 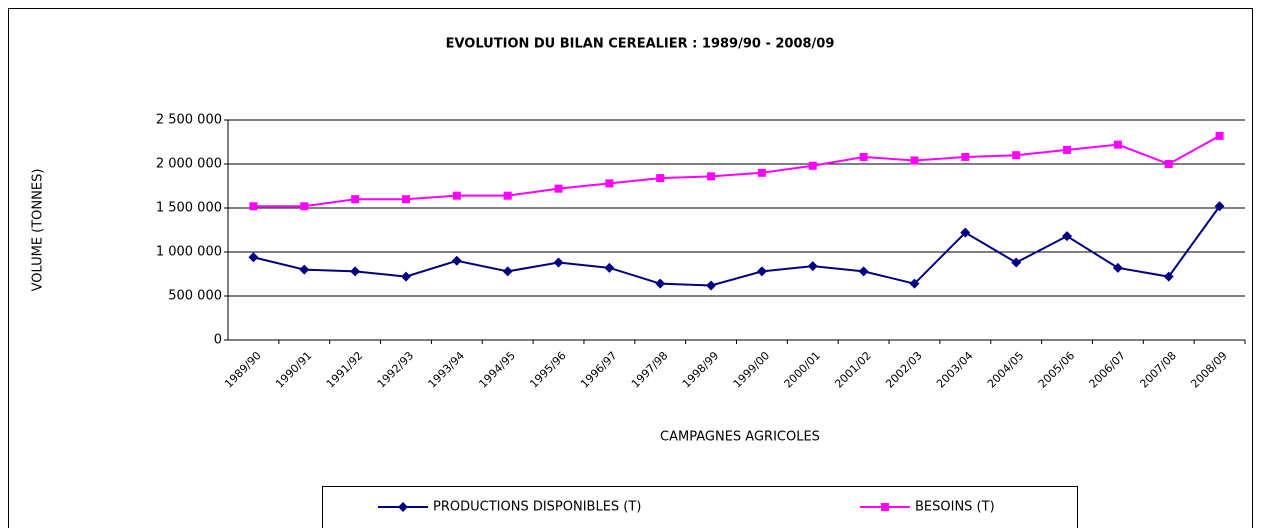 What do you see at coordinates (38, 230) in the screenshot?
I see `y-axis-title: VOLUME (TONNES)` at bounding box center [38, 230].